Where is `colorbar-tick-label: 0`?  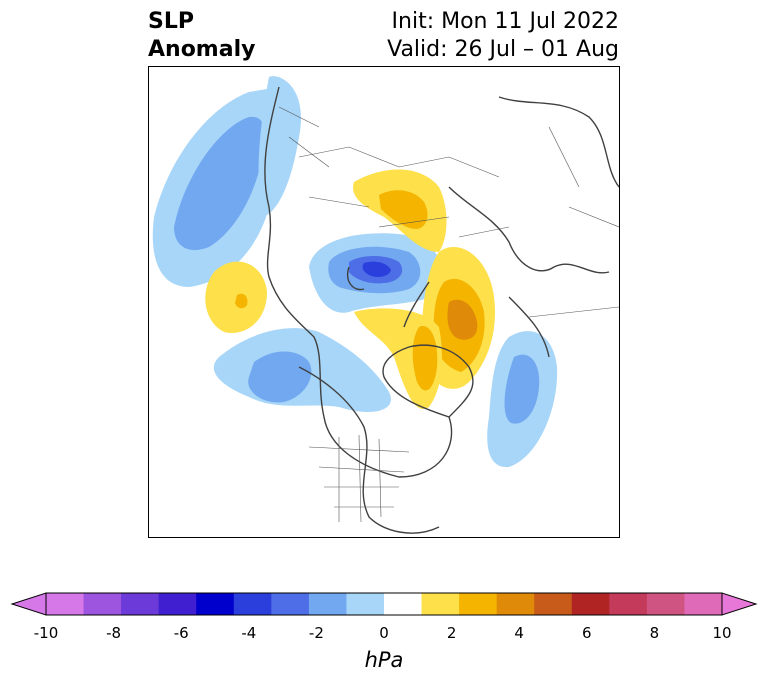
colorbar-tick-label: 0 is located at coordinates (384, 633).